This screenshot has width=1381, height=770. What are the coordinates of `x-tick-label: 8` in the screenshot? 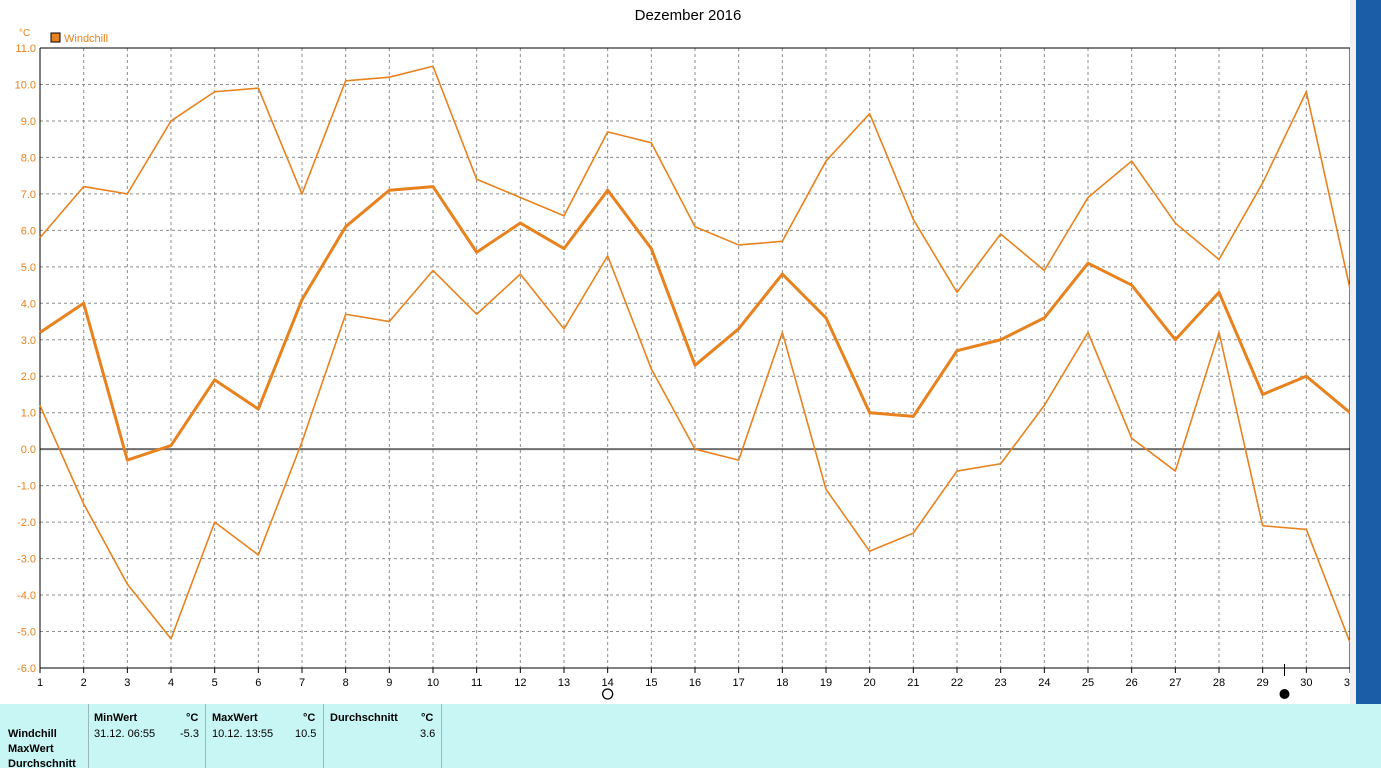 It's located at (346, 683).